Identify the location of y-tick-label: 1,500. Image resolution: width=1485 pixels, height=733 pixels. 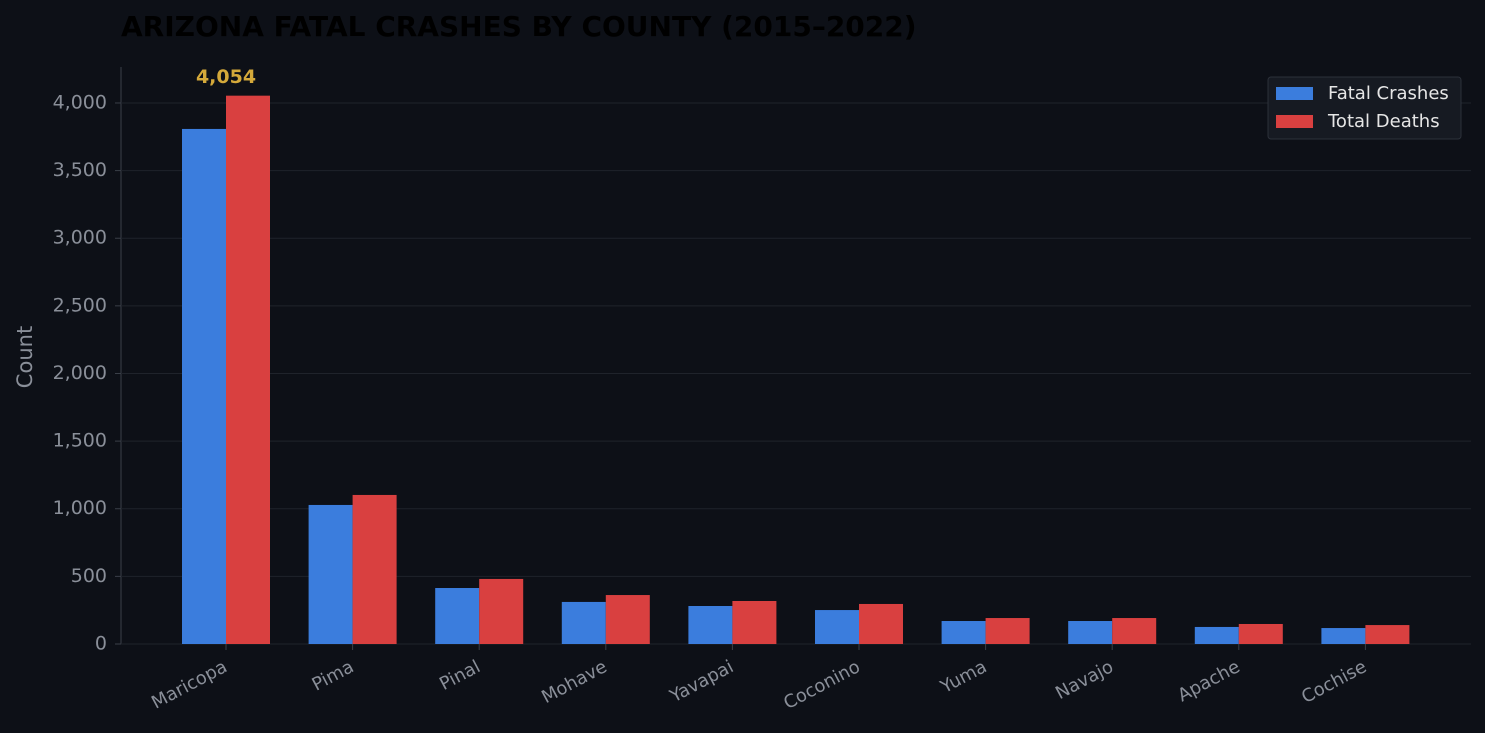
(80, 441).